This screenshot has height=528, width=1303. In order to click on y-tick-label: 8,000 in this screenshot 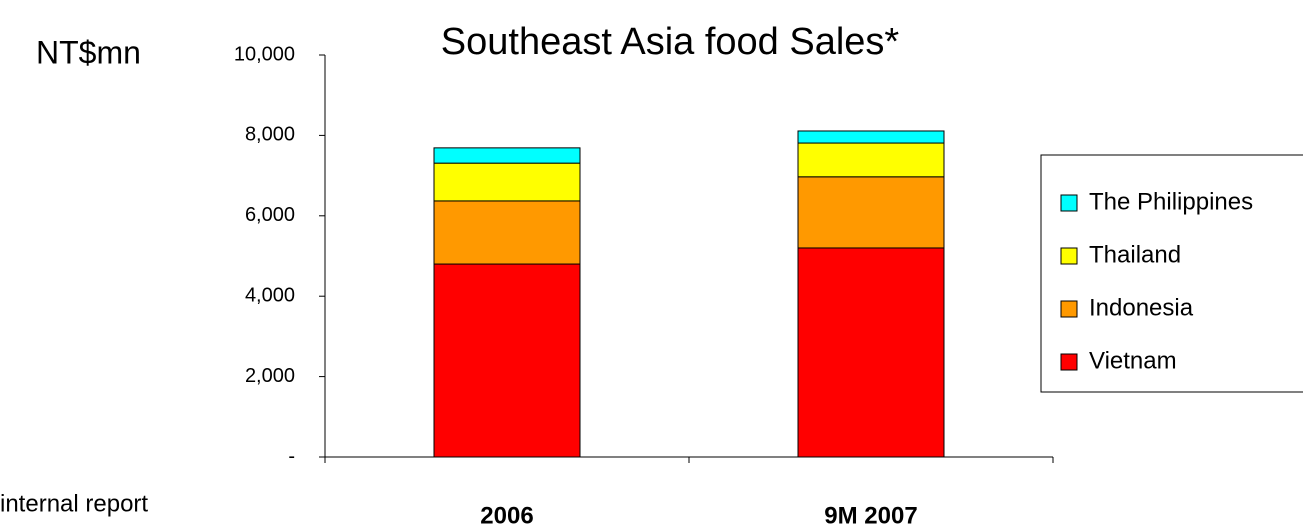, I will do `click(270, 135)`.